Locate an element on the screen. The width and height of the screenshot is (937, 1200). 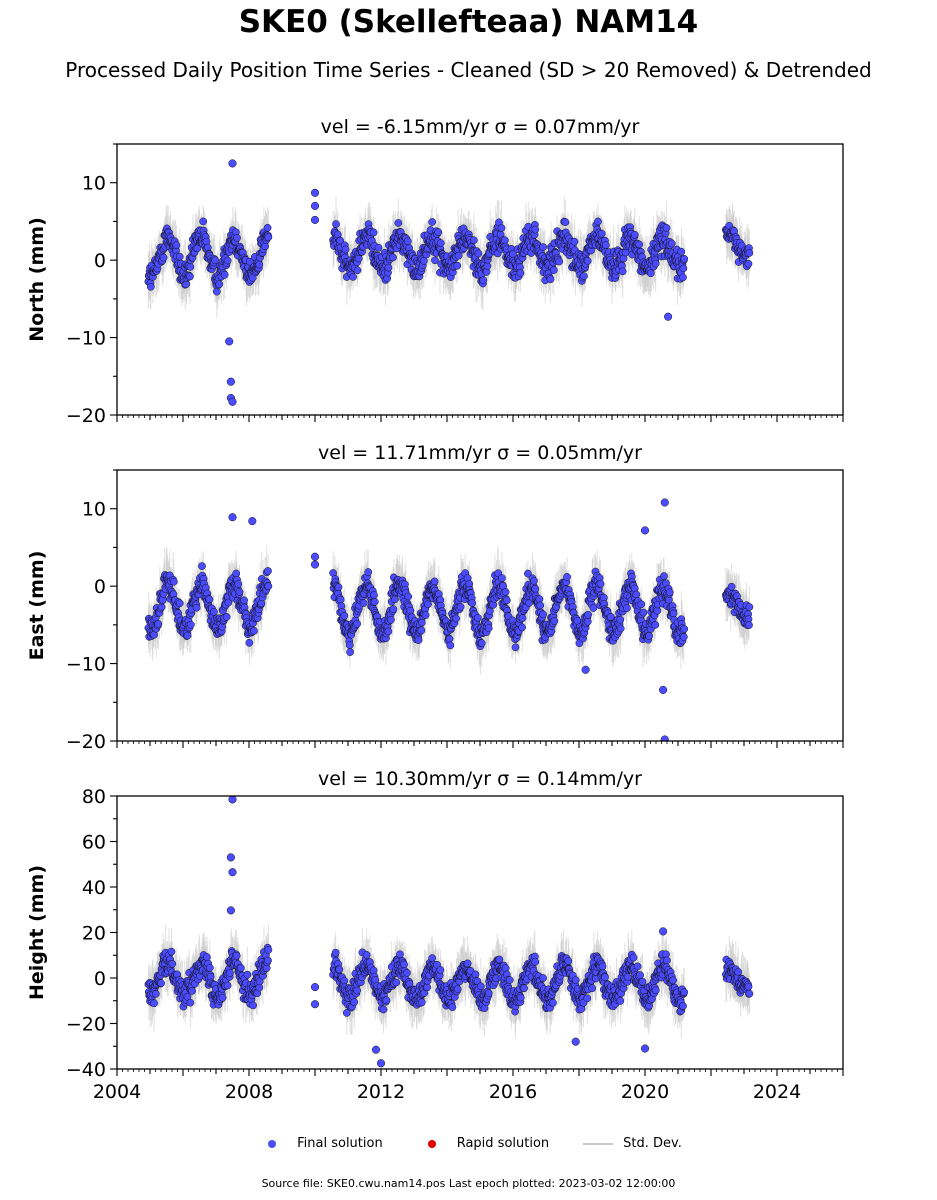
panel-2-data is located at coordinates (449, 619).